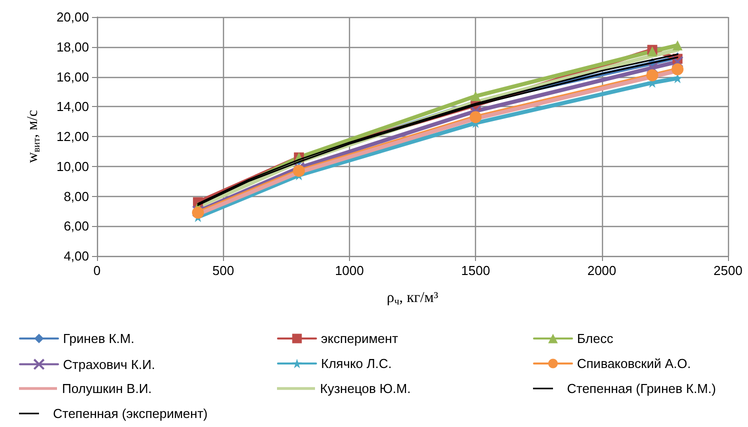 The image size is (748, 427). What do you see at coordinates (109, 364) in the screenshot?
I see `legend-label: Страхович К.И.` at bounding box center [109, 364].